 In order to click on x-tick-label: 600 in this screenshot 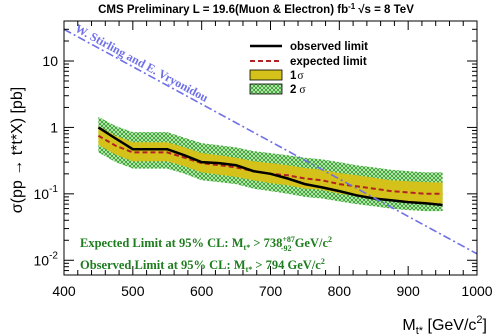, I will do `click(202, 291)`.